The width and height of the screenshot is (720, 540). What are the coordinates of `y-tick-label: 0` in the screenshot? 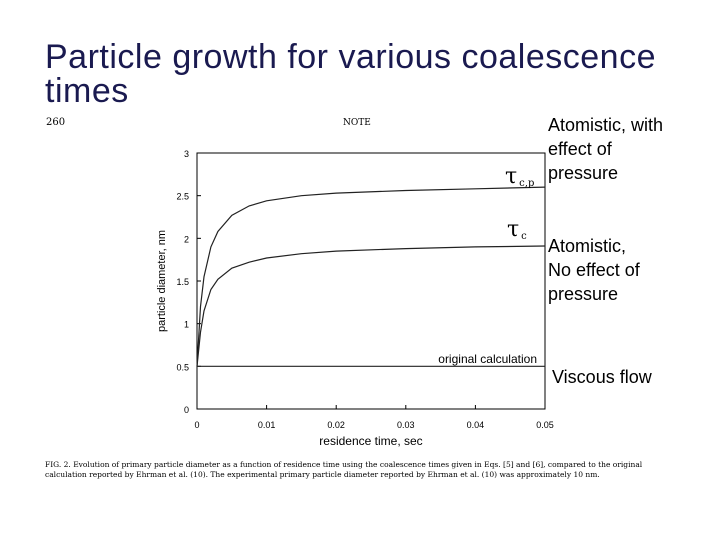 It's located at (186, 410).